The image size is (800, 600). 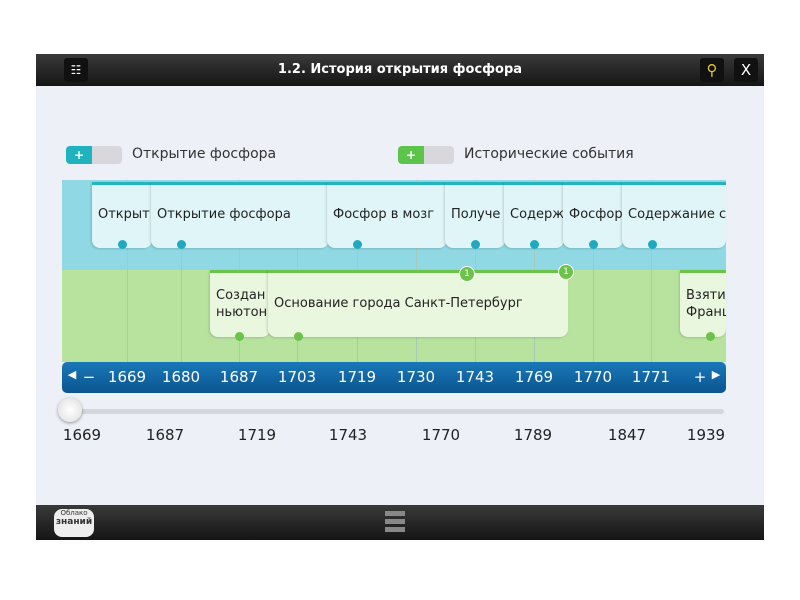 I want to click on event-title: ньютон, so click(x=242, y=312).